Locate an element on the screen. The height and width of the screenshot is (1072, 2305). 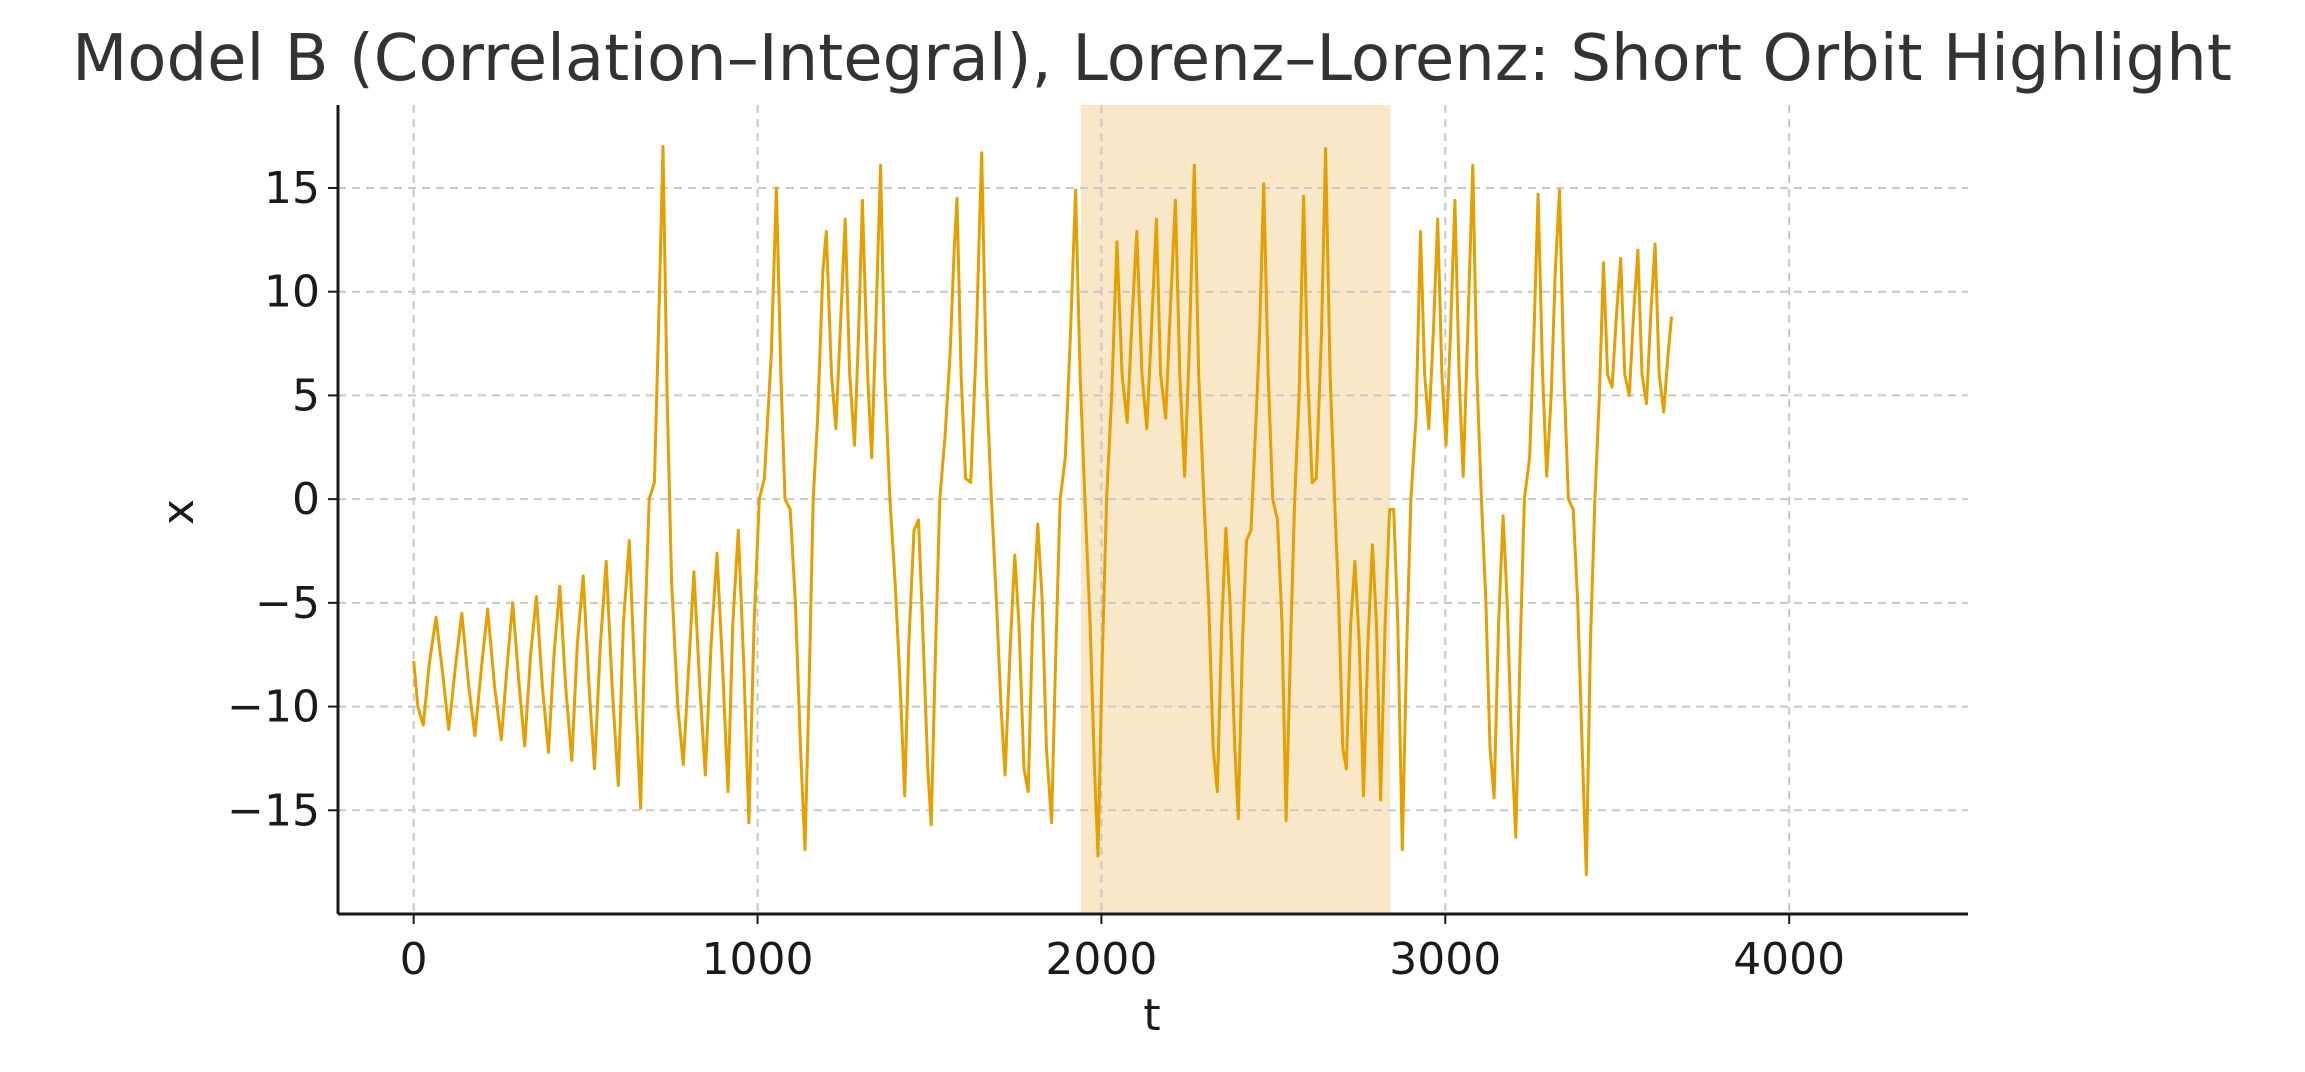
x-axis-label: t is located at coordinates (1151, 1015).